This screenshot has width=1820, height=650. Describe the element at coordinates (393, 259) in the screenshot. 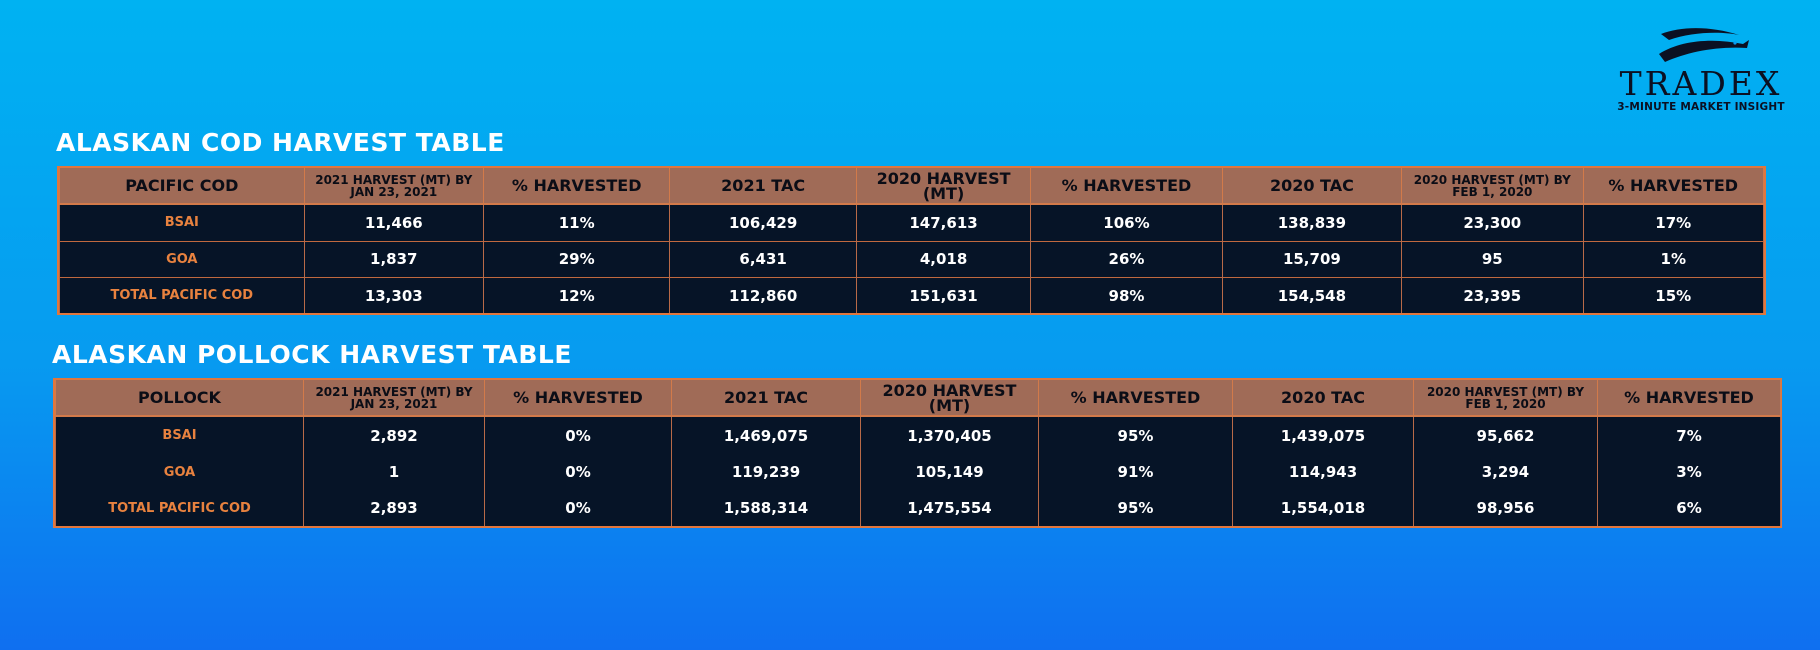

I see `table-cell: 1,837` at that location.